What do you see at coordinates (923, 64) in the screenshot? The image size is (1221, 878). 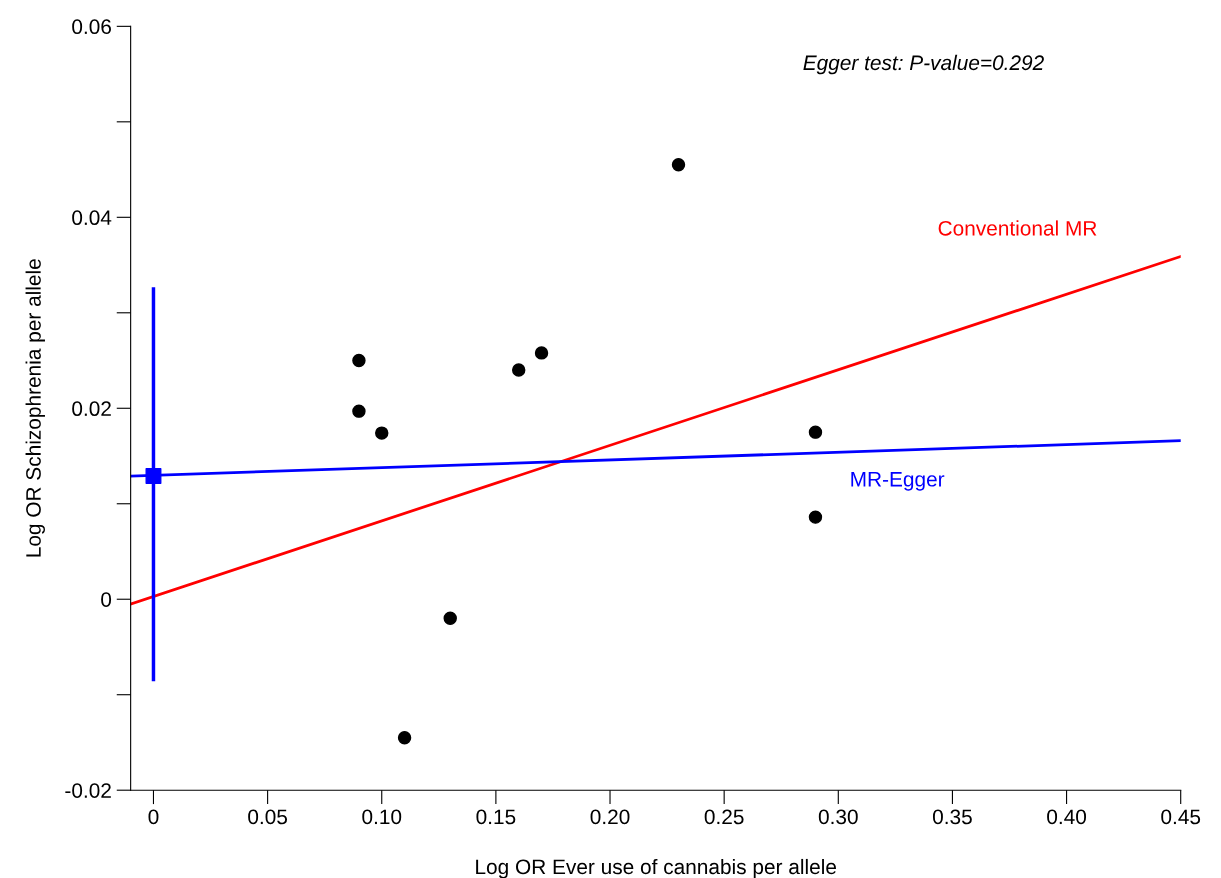 I see `annotation: Egger test: P-value=0.292` at bounding box center [923, 64].